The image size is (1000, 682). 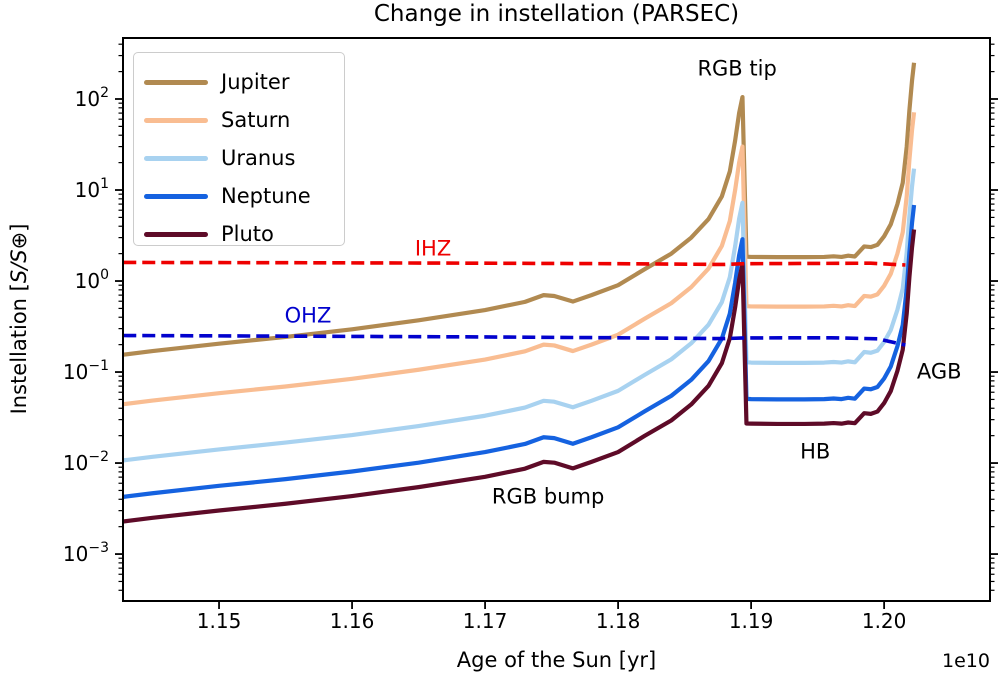 I want to click on chart-title: Change in instellation (PARSEC), so click(x=556, y=14).